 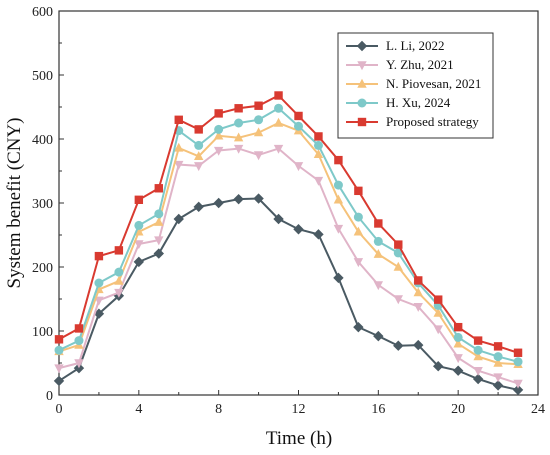 I want to click on x-axis-title: Time (h), so click(x=299, y=438).